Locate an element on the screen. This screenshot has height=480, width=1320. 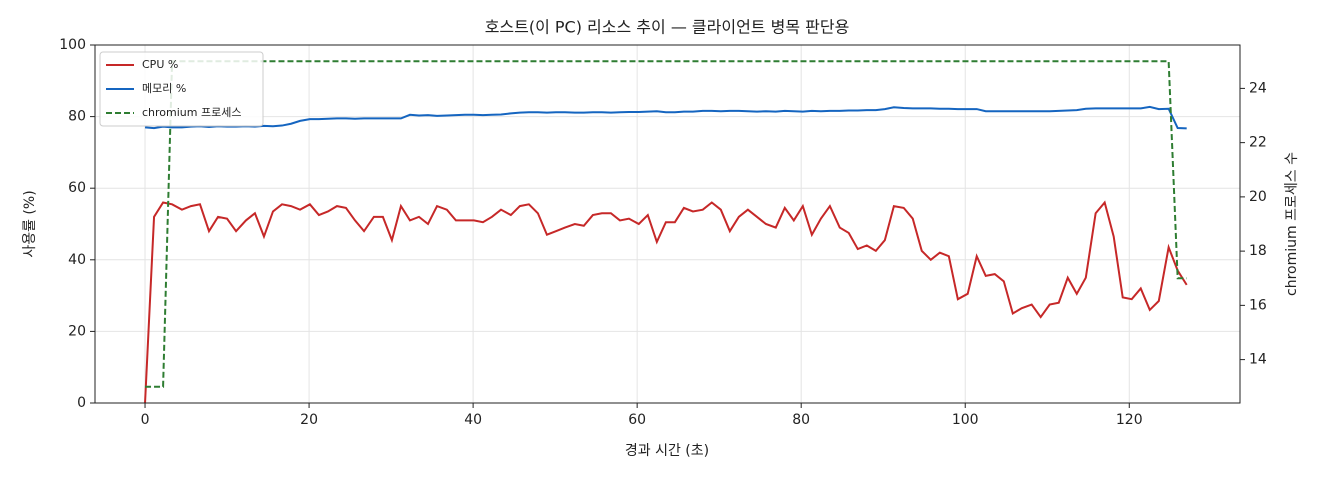
x-tick-label: 80 is located at coordinates (801, 420).